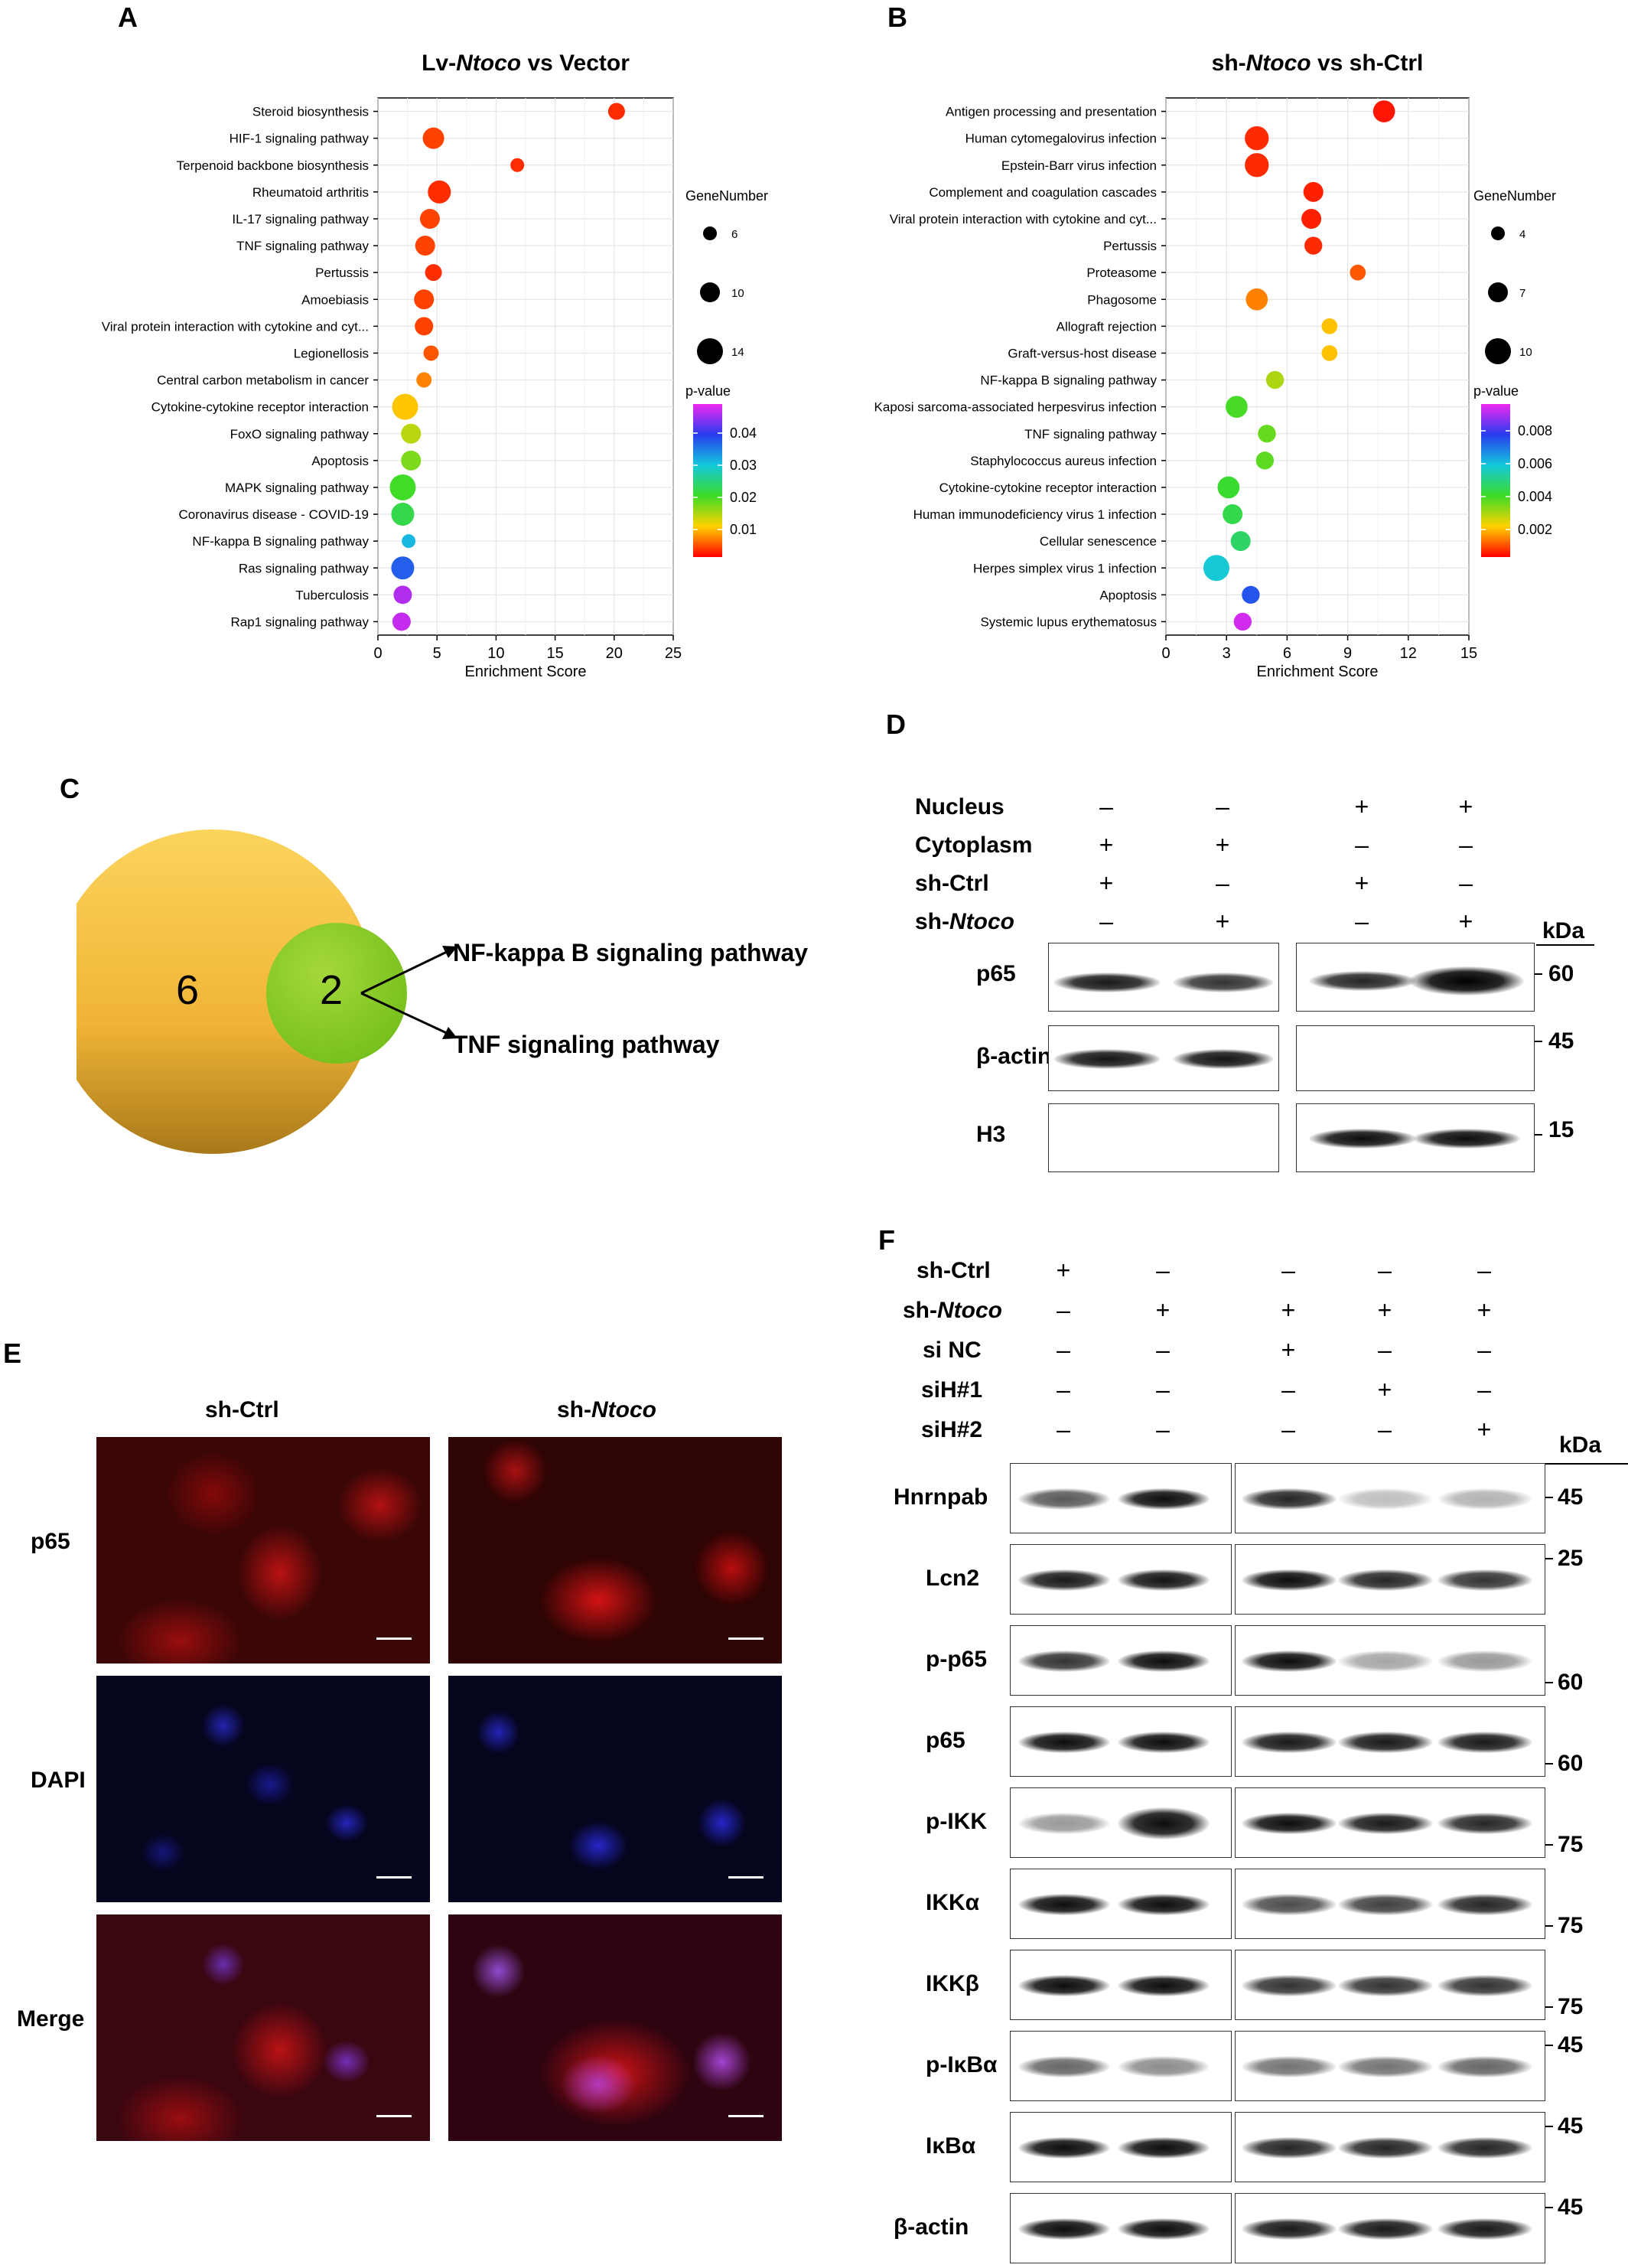 The height and width of the screenshot is (2268, 1628). I want to click on color-legend-label: 0.008, so click(1535, 431).